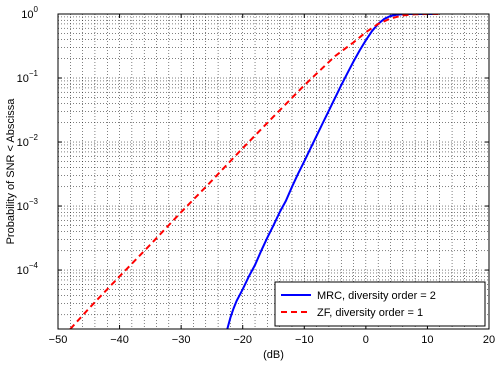  I want to click on x-tick-label: 10, so click(427, 340).